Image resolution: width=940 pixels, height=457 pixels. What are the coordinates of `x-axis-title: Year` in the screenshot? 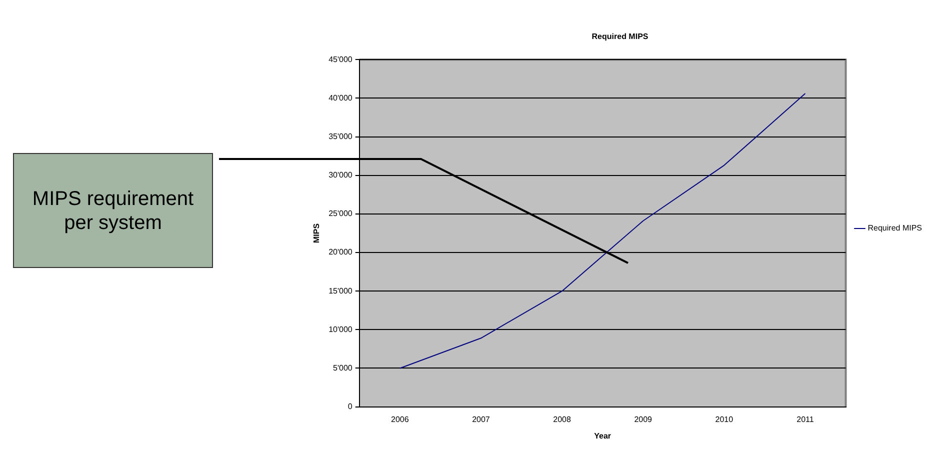 It's located at (603, 435).